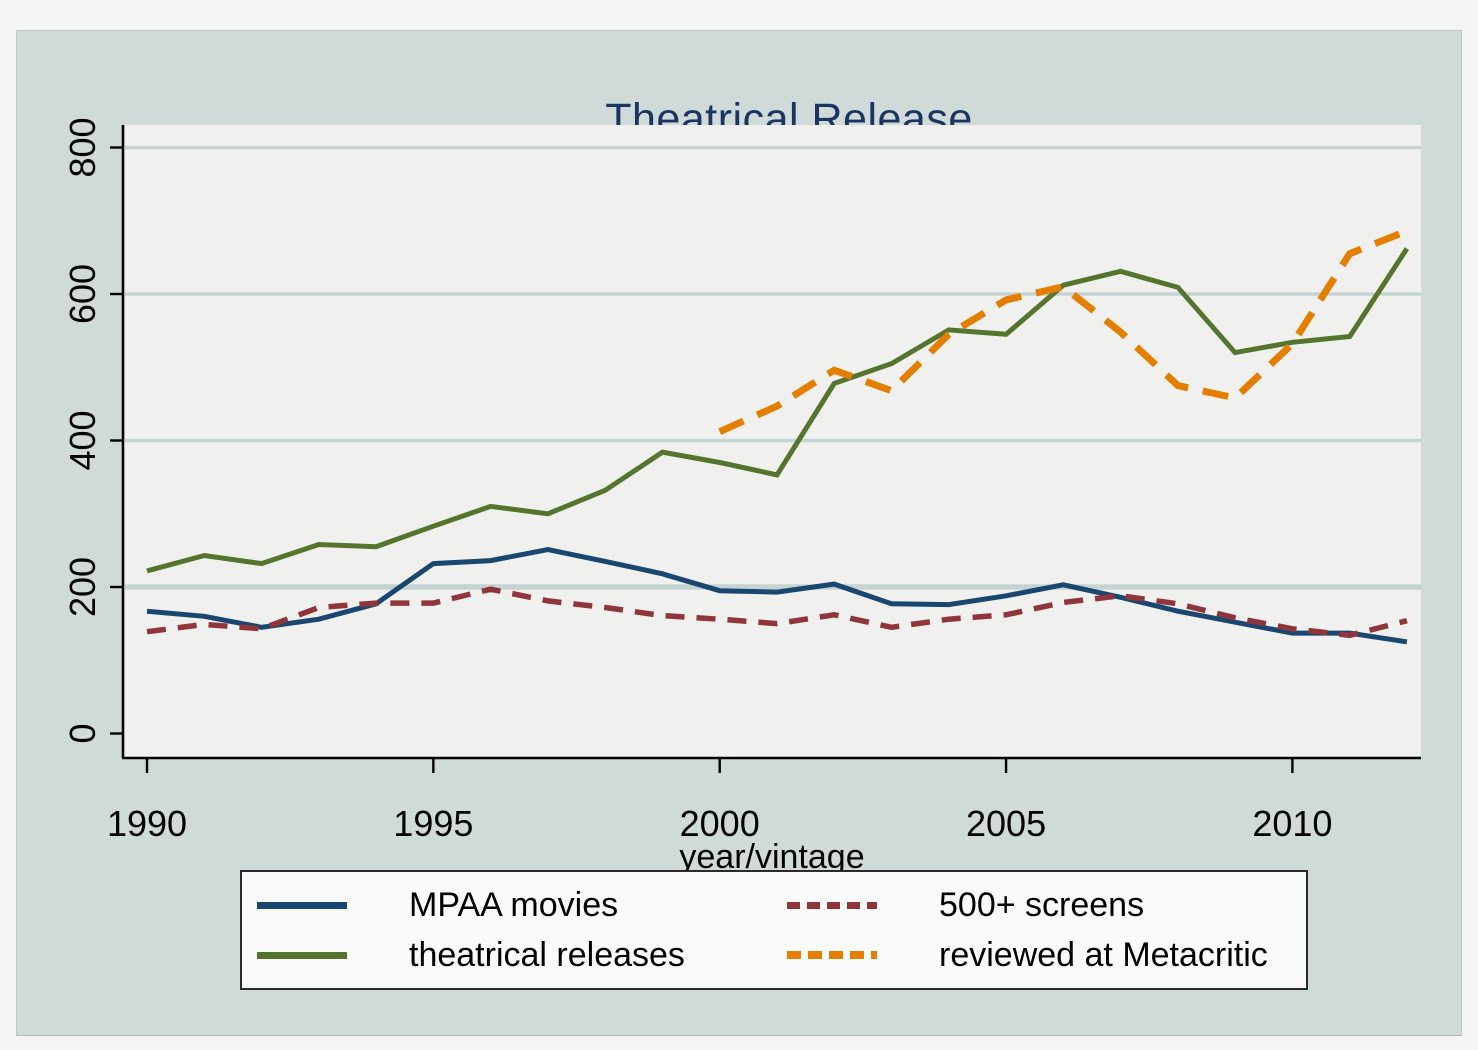 This screenshot has width=1478, height=1050. I want to click on y-tick-label-0: 0, so click(82, 733).